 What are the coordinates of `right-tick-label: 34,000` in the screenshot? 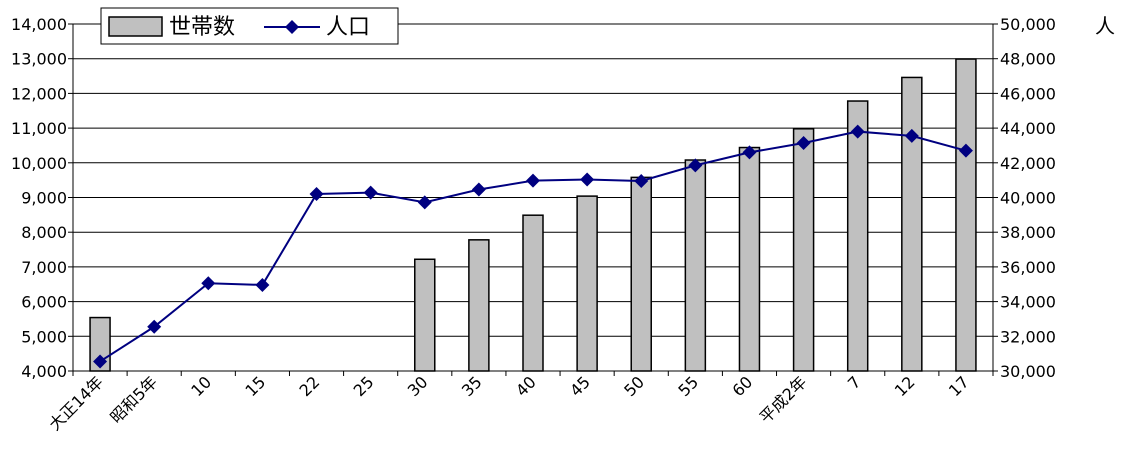 It's located at (1028, 302).